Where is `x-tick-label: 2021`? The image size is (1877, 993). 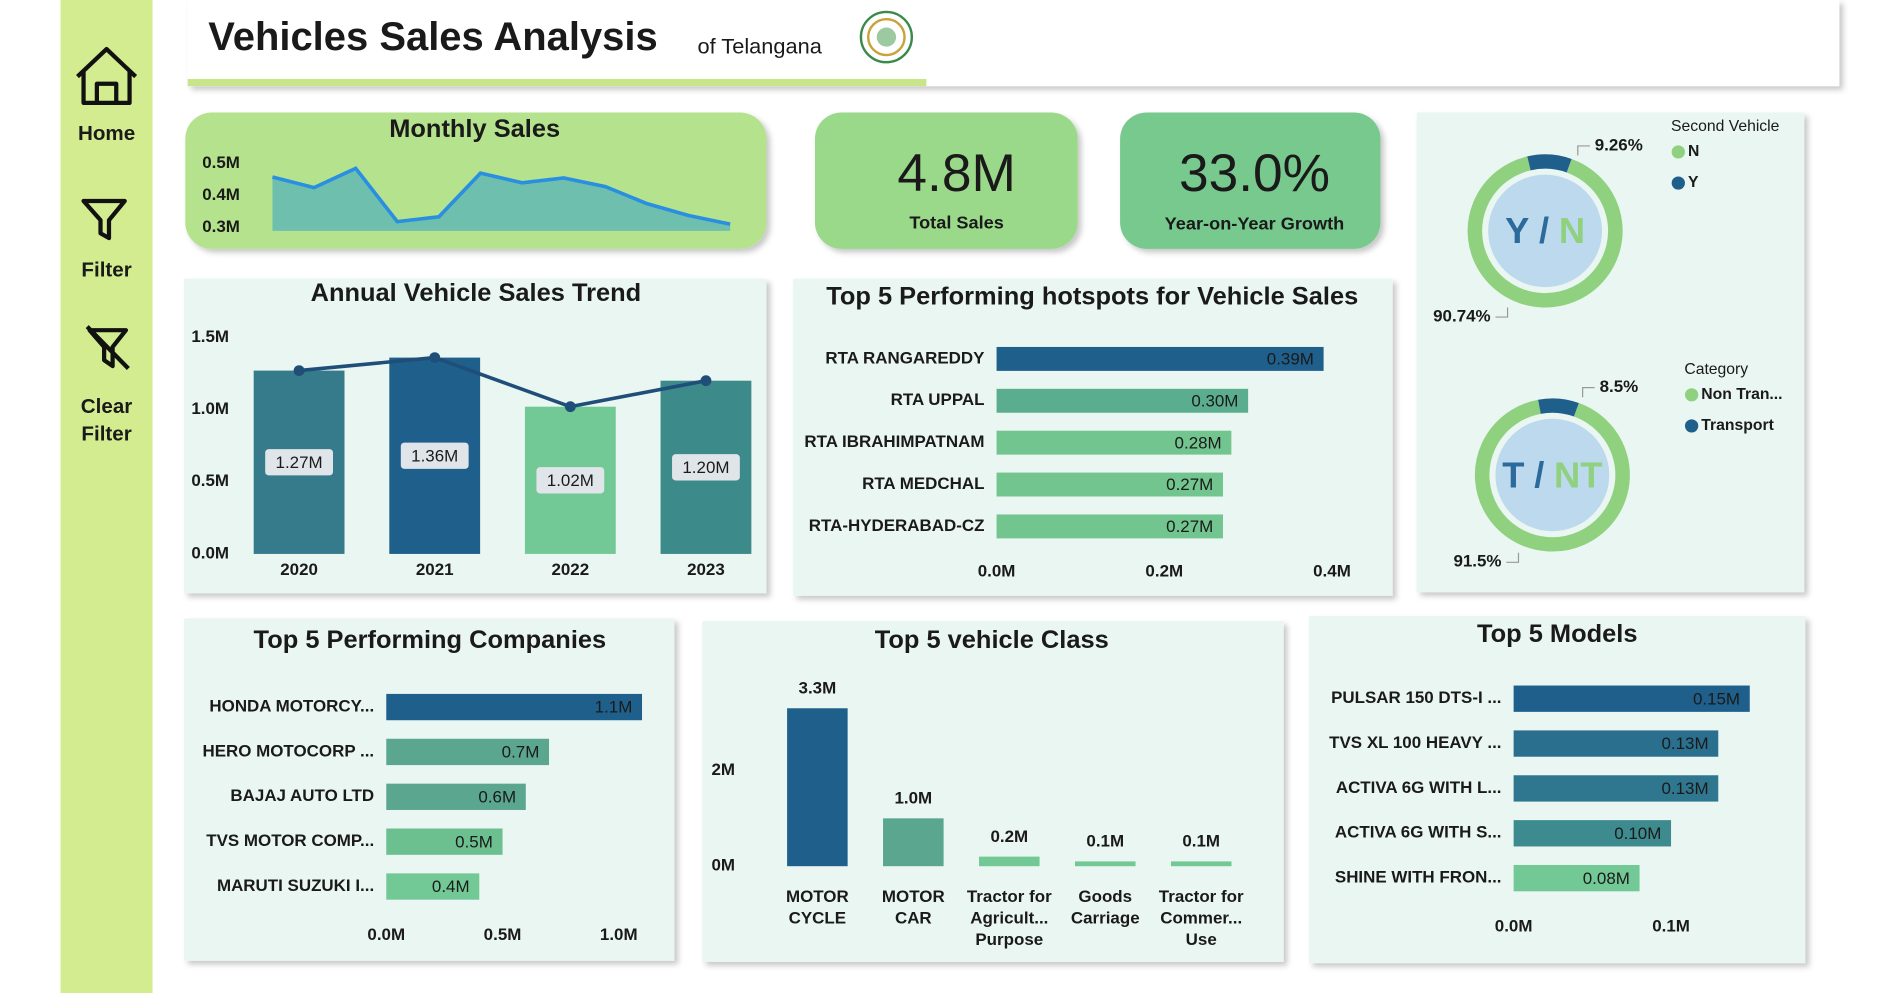 x-tick-label: 2021 is located at coordinates (435, 569).